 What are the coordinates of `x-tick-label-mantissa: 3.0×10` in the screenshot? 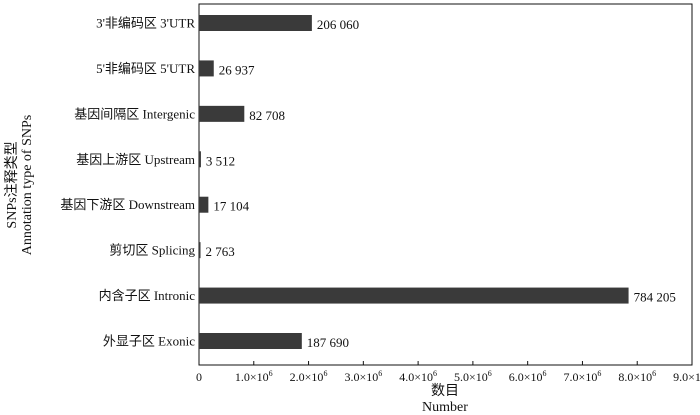 It's located at (361, 377).